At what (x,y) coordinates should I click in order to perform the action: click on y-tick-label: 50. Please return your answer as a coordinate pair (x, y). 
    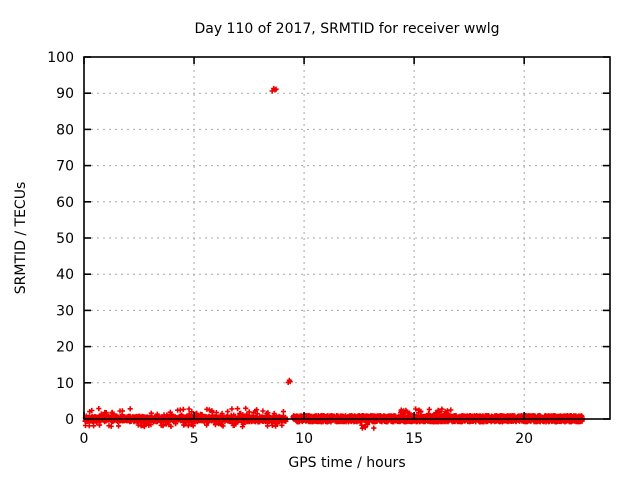
    Looking at the image, I should click on (65, 239).